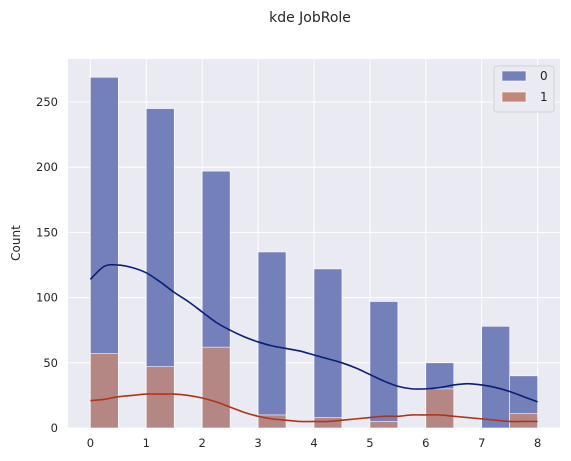 This screenshot has width=571, height=461. Describe the element at coordinates (425, 443) in the screenshot. I see `x-tick-label: 6` at that location.